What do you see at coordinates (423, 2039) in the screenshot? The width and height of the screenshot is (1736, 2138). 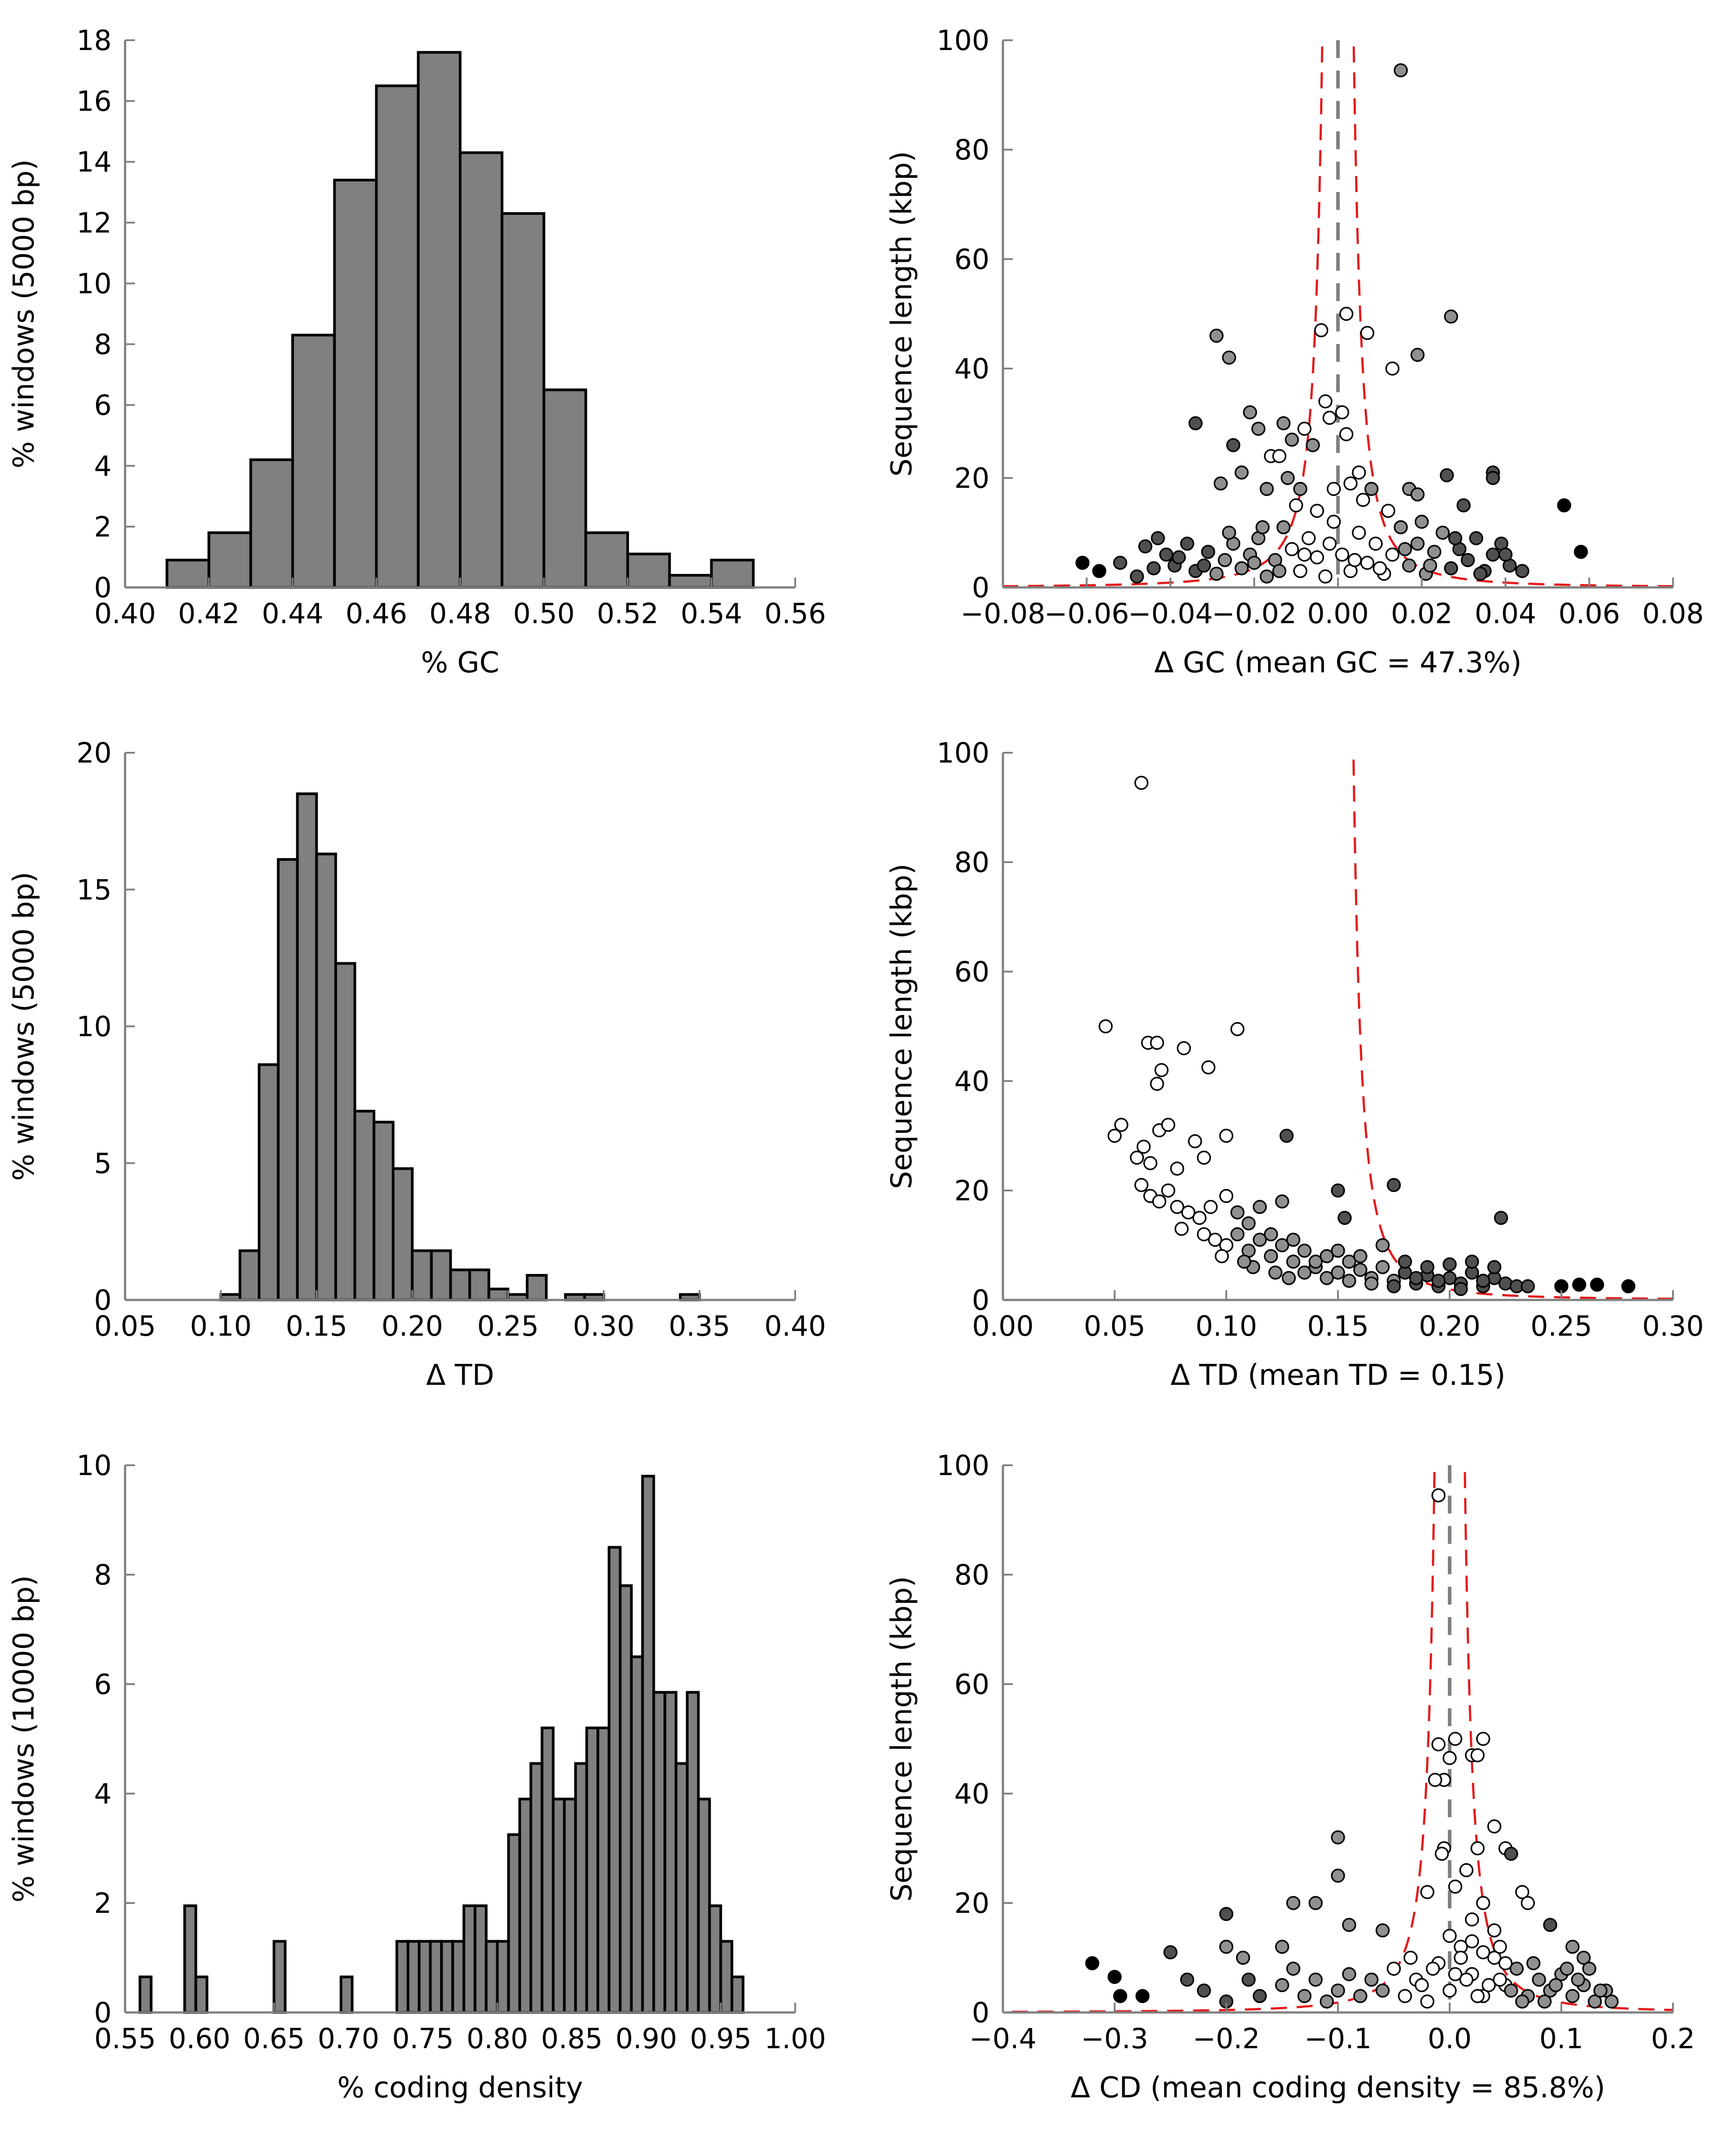 I see `x-tick-label: 0.75` at bounding box center [423, 2039].